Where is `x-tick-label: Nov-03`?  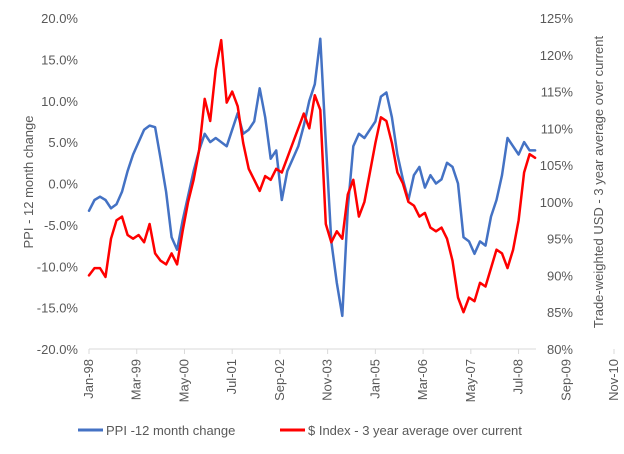 x-tick-label: Nov-03 is located at coordinates (327, 380).